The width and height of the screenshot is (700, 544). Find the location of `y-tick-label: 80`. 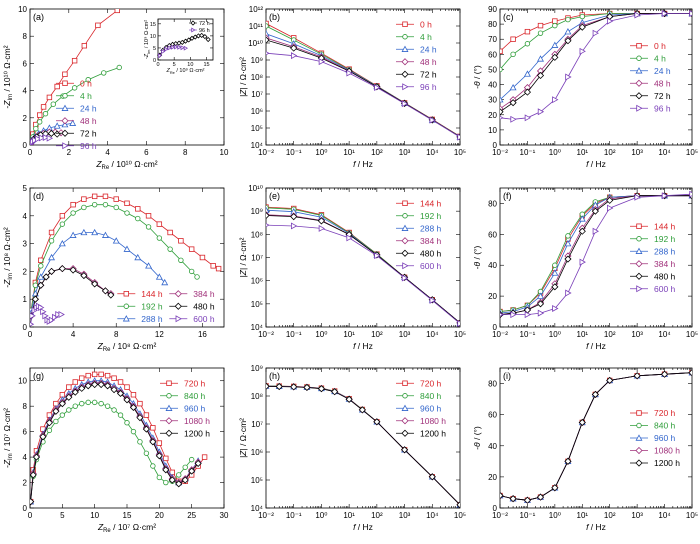

y-tick-label: 80 is located at coordinates (492, 24).